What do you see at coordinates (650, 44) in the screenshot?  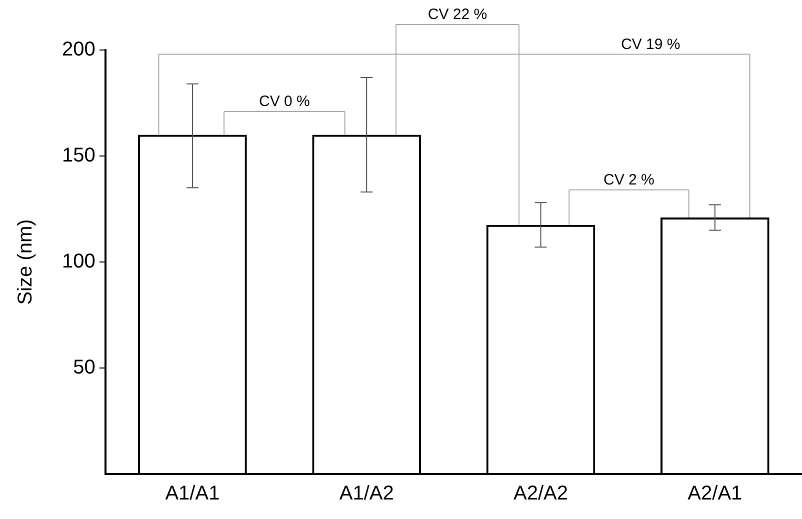 I see `annotation: CV 19 %` at bounding box center [650, 44].